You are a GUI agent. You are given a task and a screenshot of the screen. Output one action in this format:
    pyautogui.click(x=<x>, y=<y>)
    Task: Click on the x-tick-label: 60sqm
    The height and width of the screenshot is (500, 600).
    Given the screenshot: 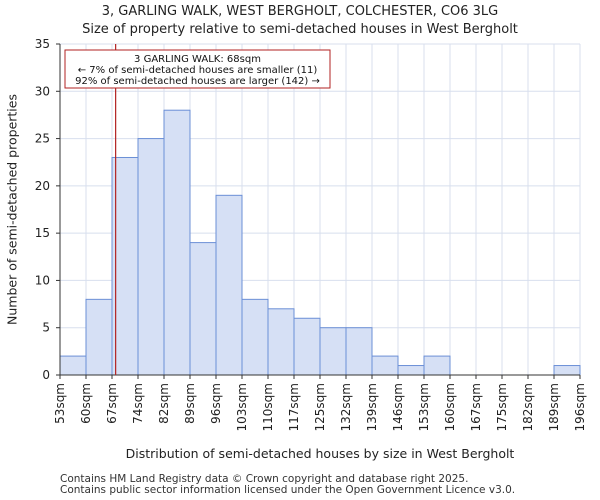 What is the action you would take?
    pyautogui.click(x=86, y=403)
    